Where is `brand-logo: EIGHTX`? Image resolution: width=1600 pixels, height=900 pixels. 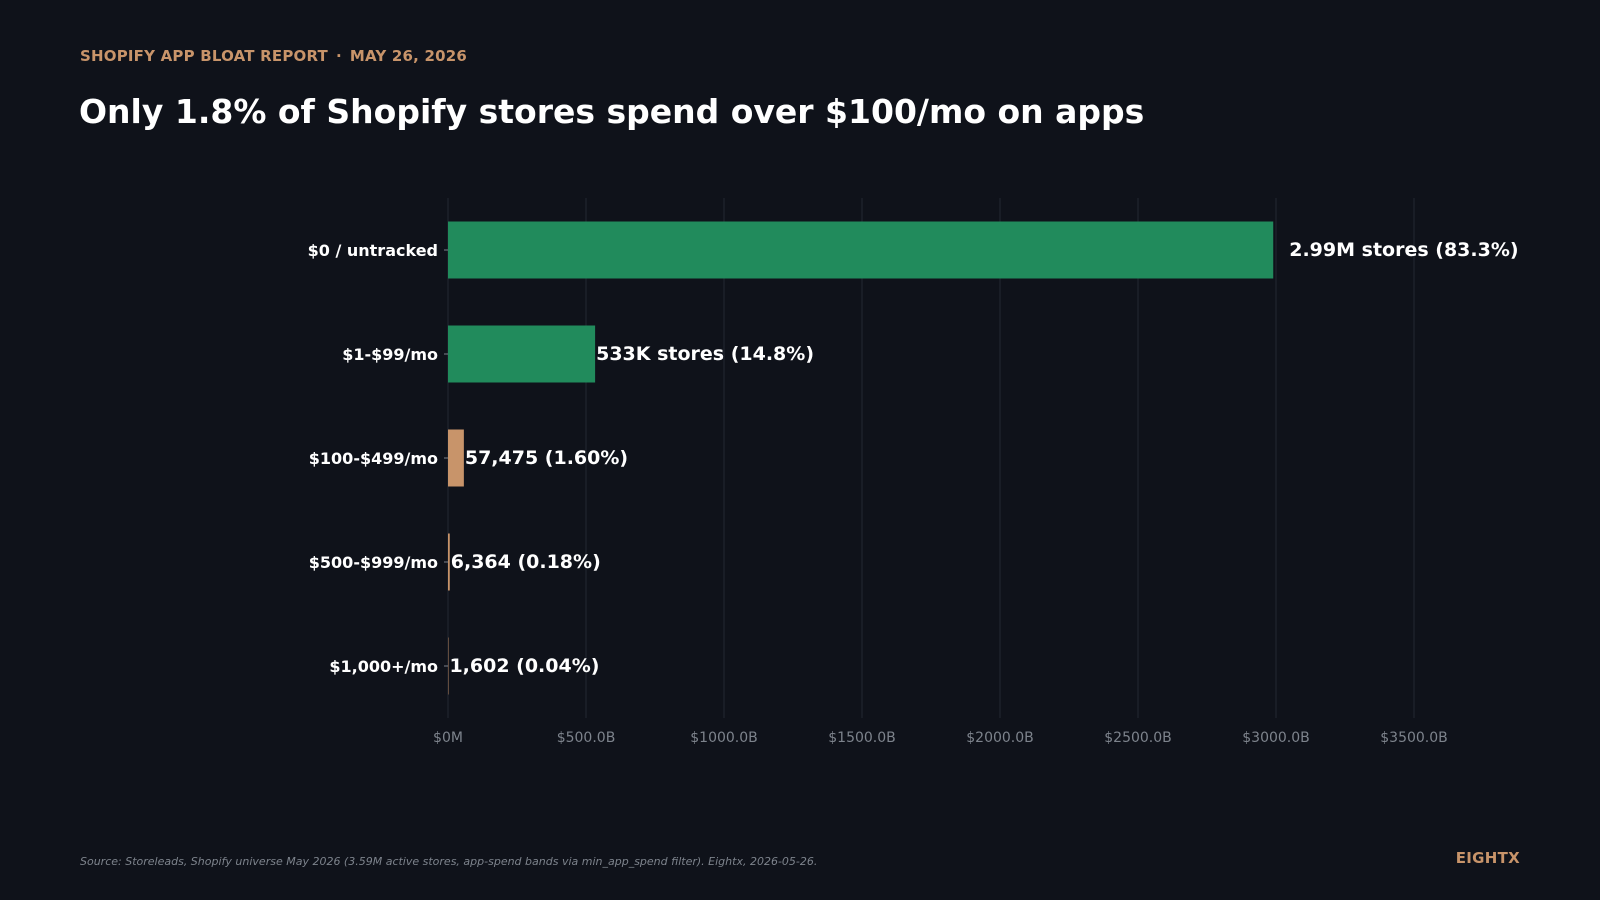
brand-logo: EIGHTX is located at coordinates (1487, 858).